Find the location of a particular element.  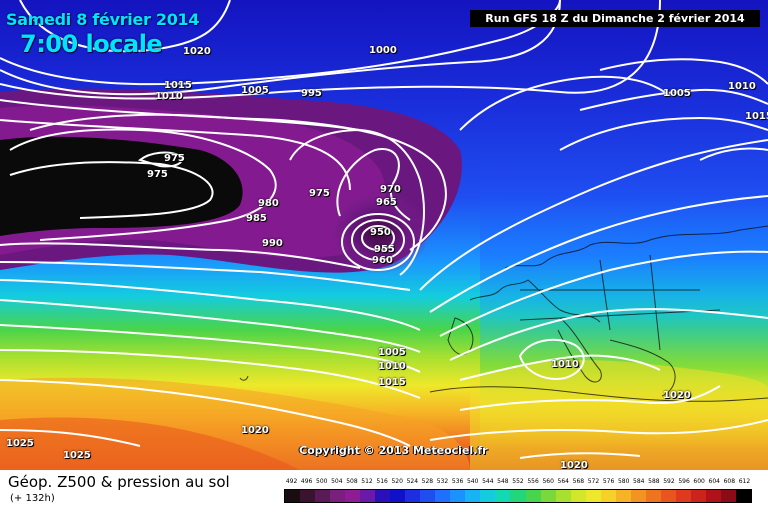

isobar-label: 965 is located at coordinates (386, 202).